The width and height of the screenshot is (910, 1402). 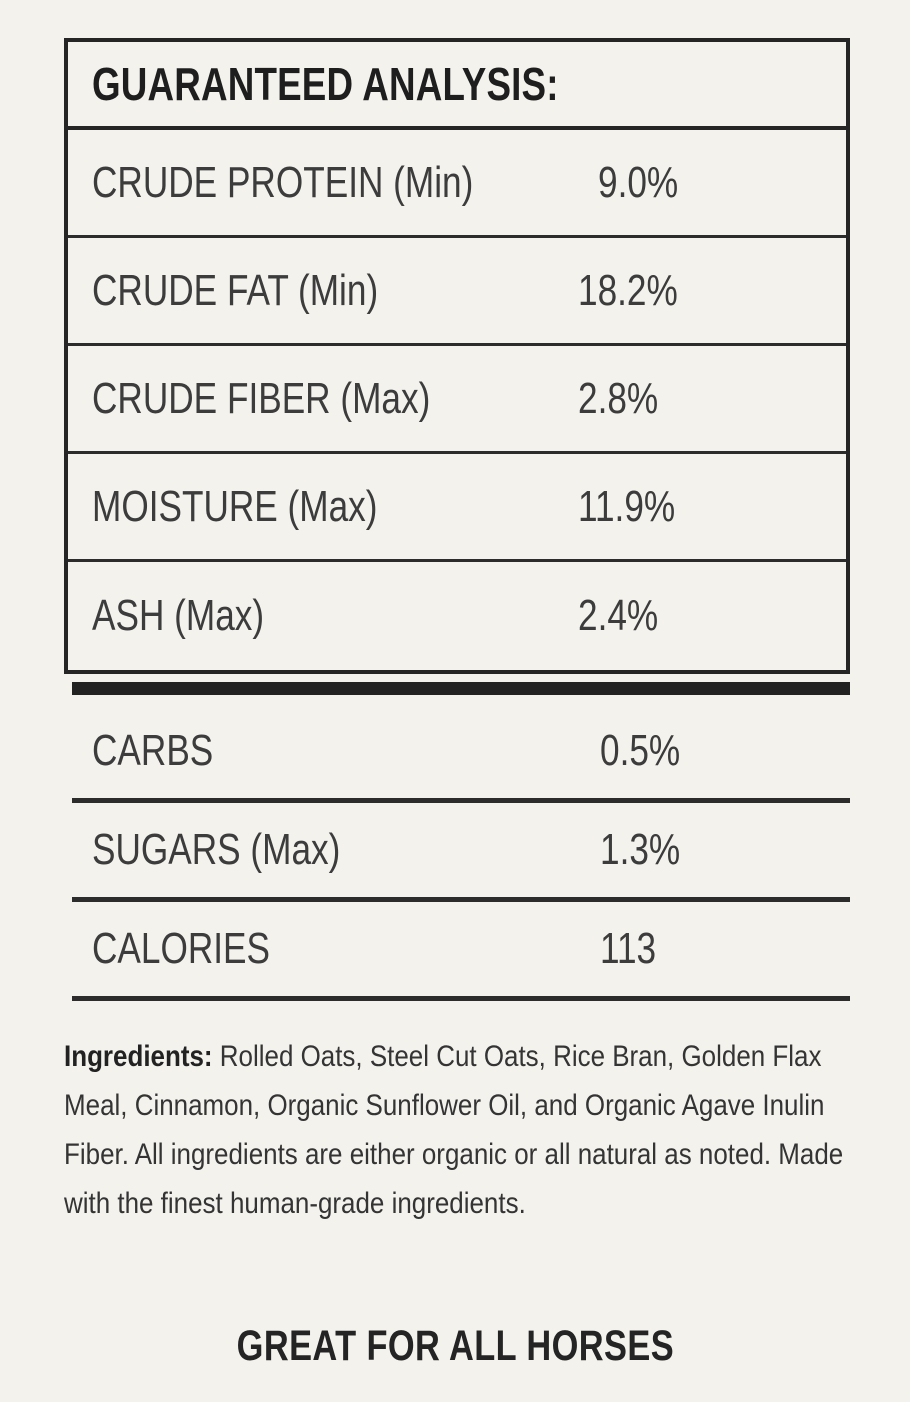 What do you see at coordinates (336, 751) in the screenshot?
I see `row-label-cell: CARBS` at bounding box center [336, 751].